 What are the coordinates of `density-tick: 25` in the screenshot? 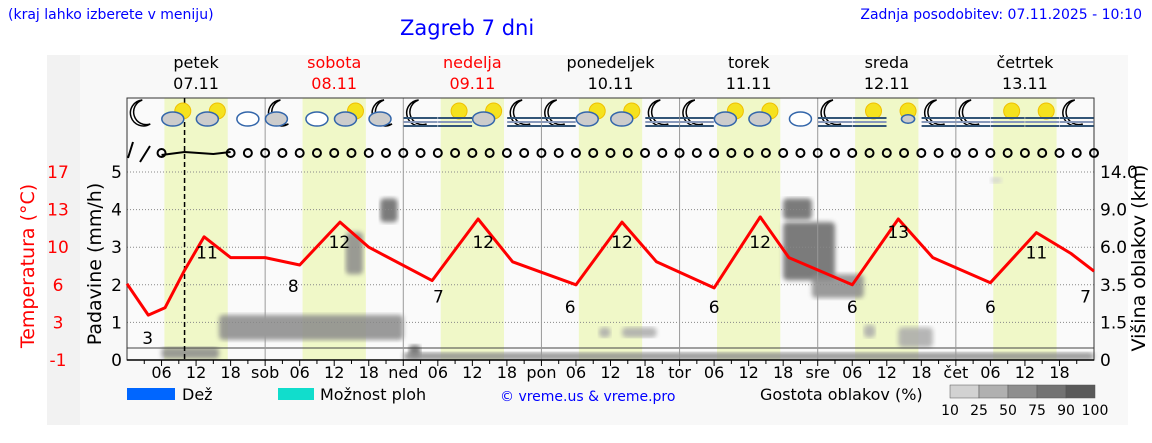 It's located at (979, 411).